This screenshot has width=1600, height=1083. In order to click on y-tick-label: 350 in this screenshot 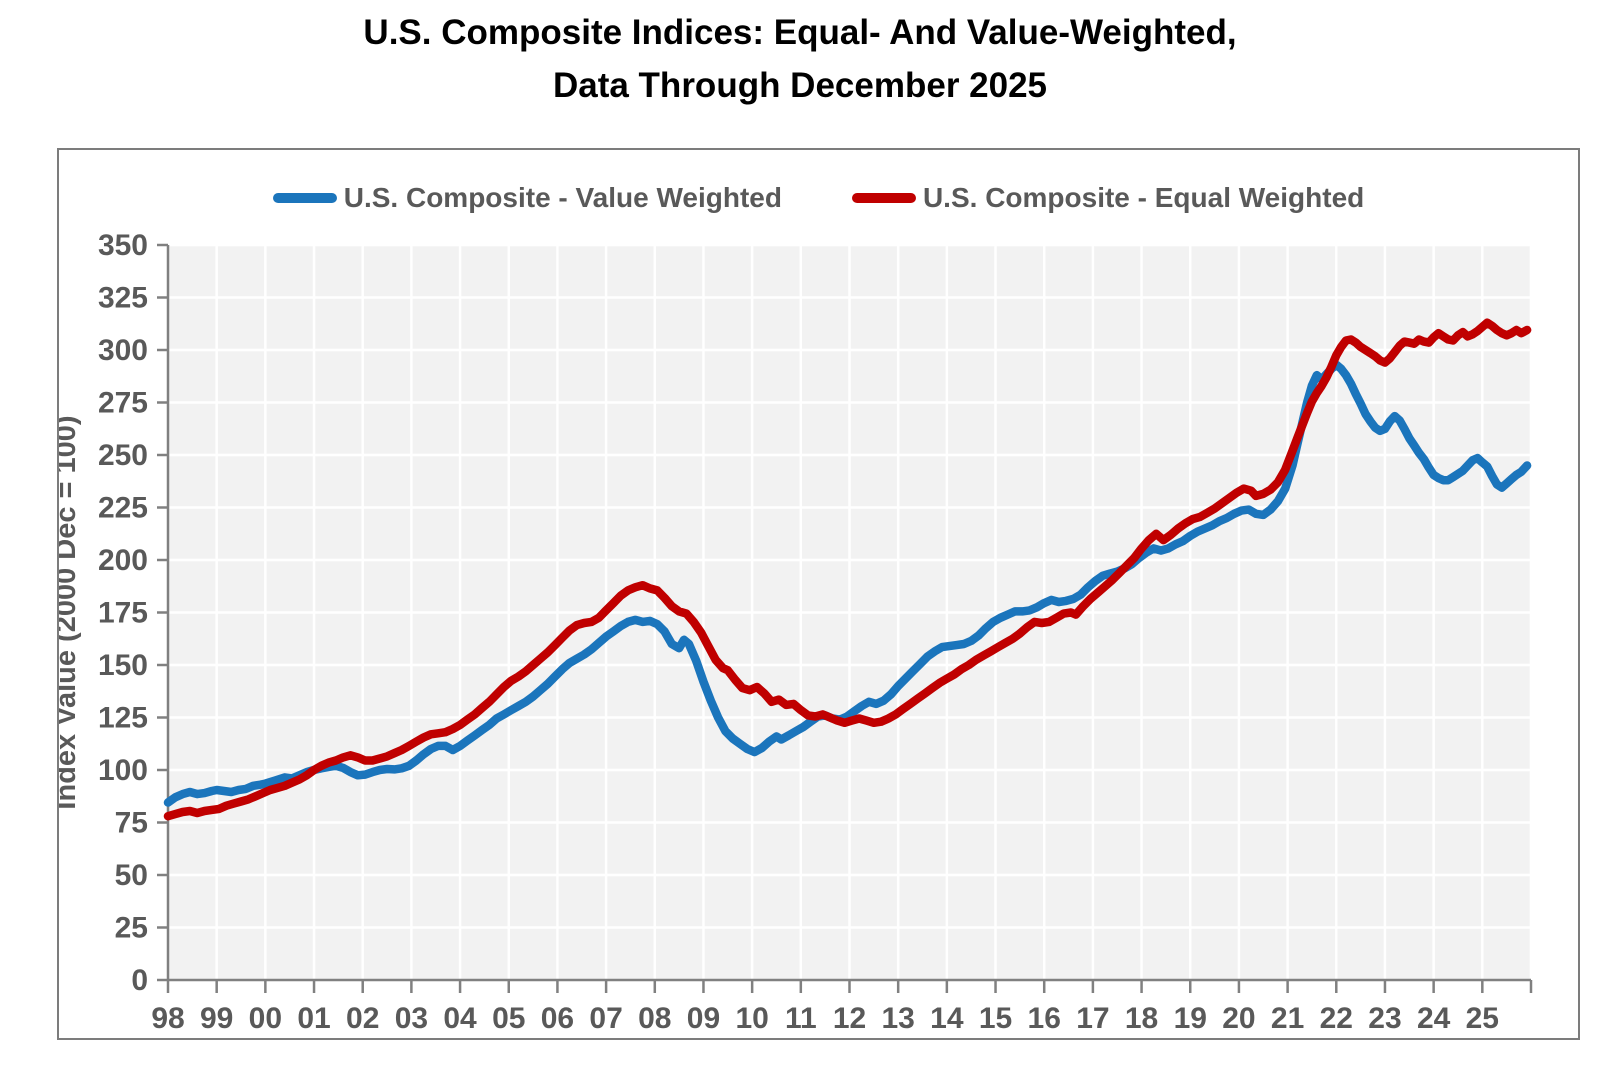, I will do `click(123, 245)`.